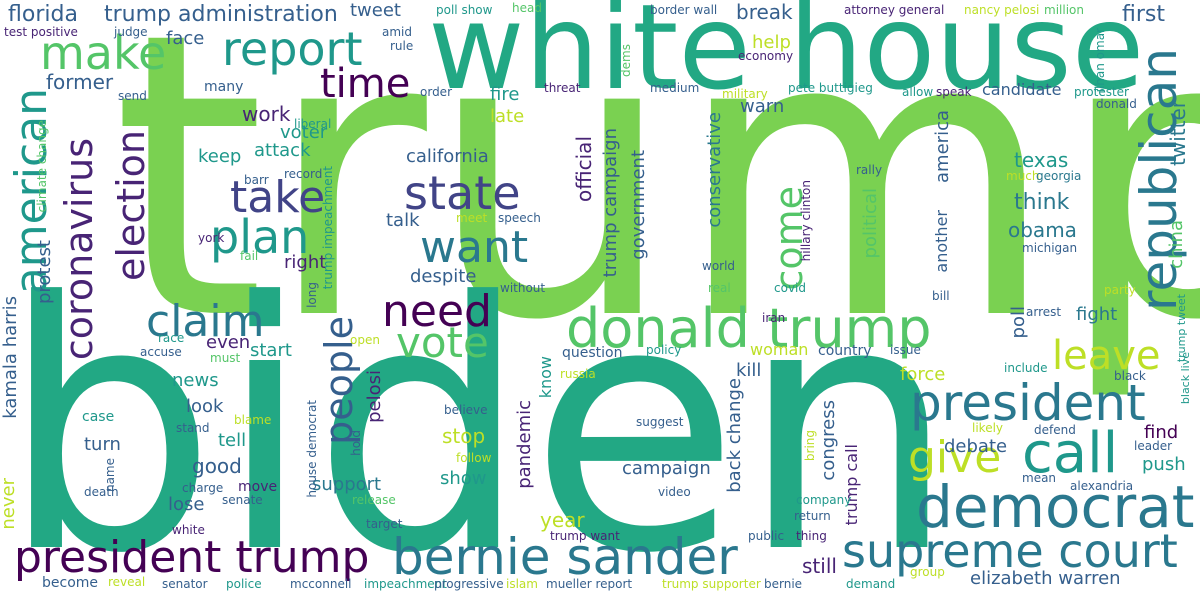 This screenshot has height=600, width=1200. What do you see at coordinates (271, 350) in the screenshot?
I see `word-start: start` at bounding box center [271, 350].